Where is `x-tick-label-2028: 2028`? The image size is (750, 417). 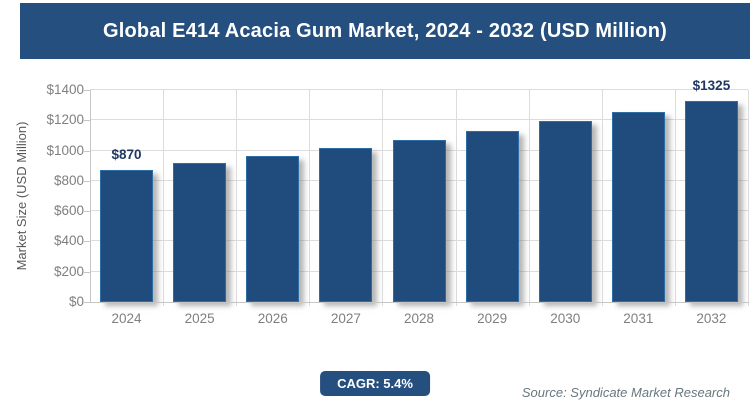
x-tick-label-2028: 2028 is located at coordinates (419, 318).